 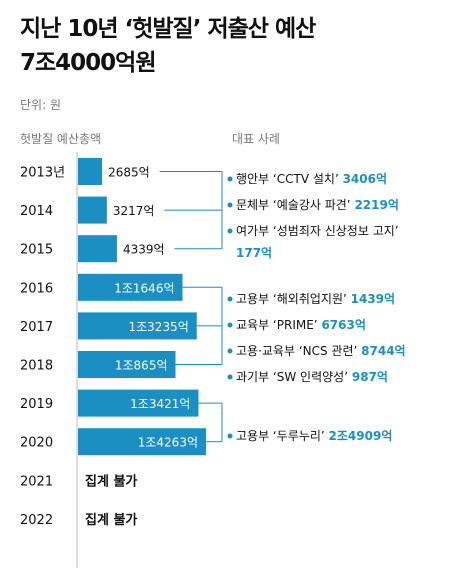 I want to click on category-label: 2015, so click(x=36, y=250).